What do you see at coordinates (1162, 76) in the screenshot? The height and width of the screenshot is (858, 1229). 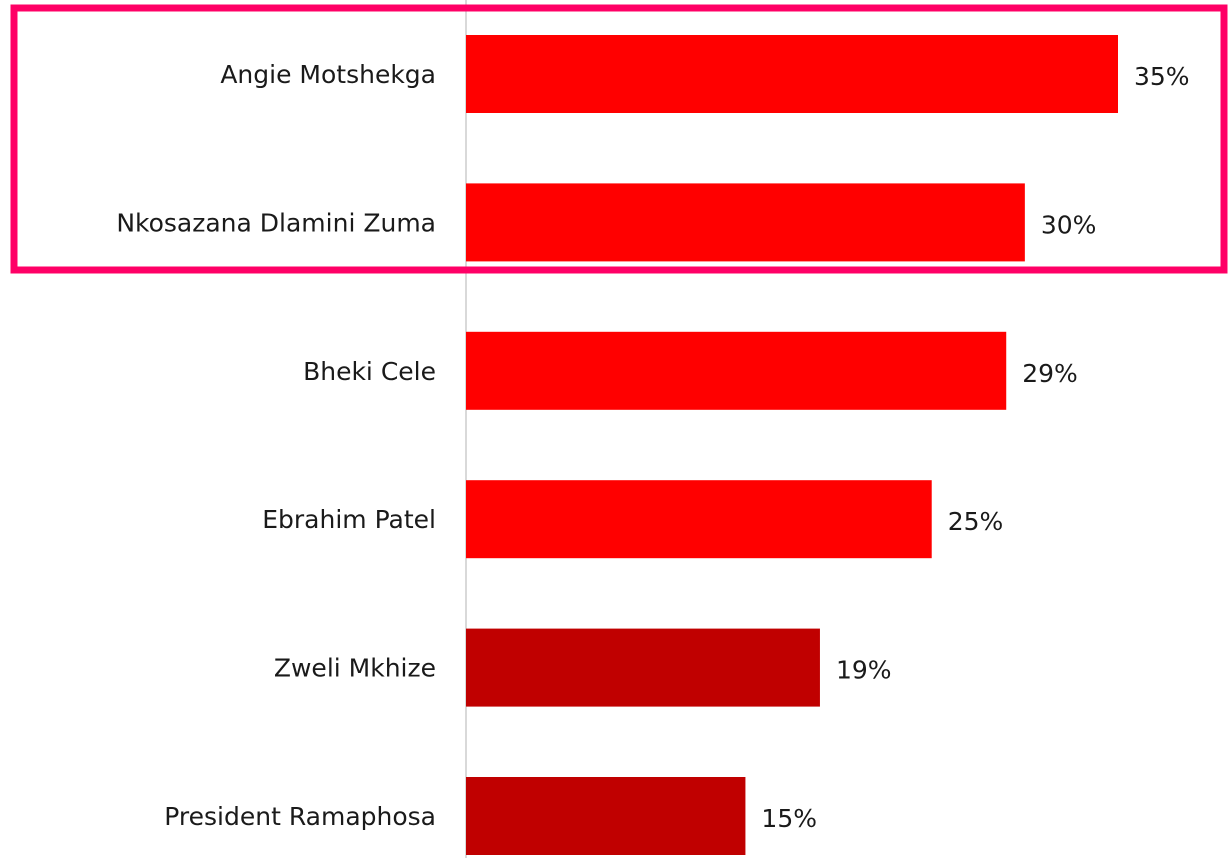 I see `data-label: 35%` at bounding box center [1162, 76].